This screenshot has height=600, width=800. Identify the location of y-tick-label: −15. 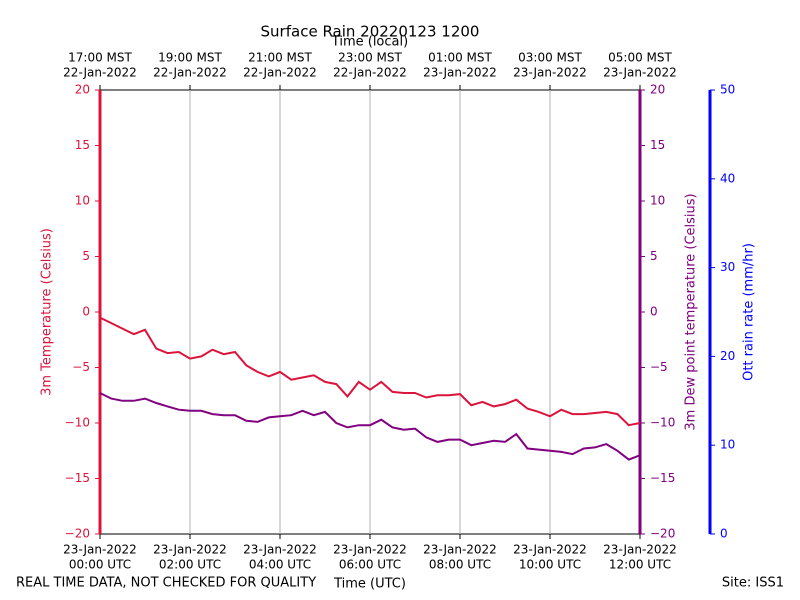
(77, 478).